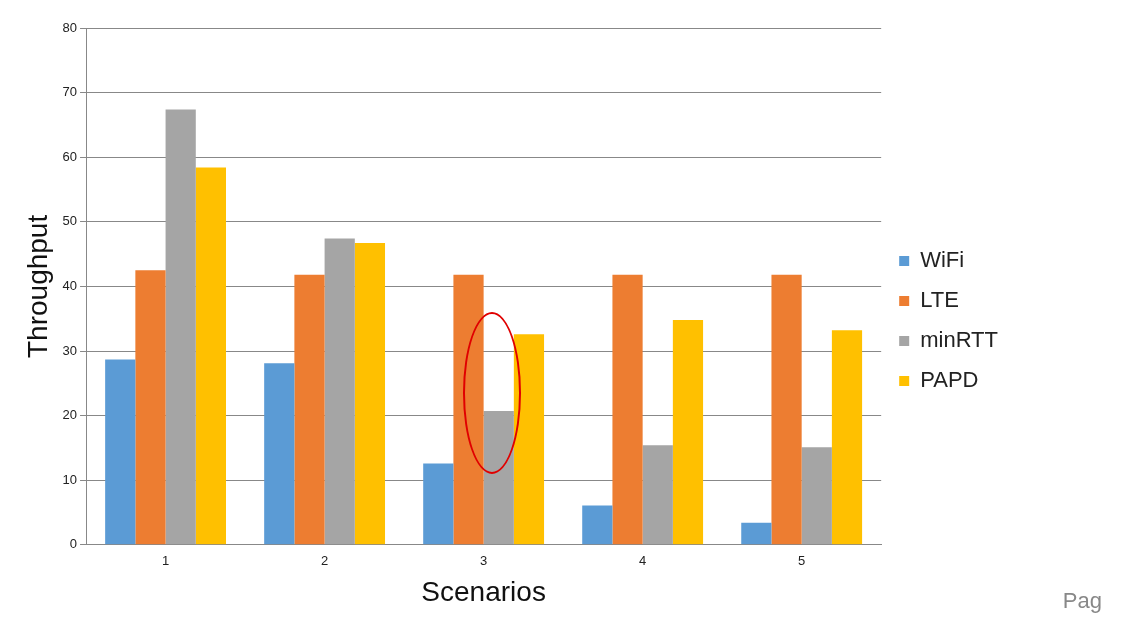 This screenshot has width=1125, height=630. I want to click on legend-label: WiFi, so click(942, 260).